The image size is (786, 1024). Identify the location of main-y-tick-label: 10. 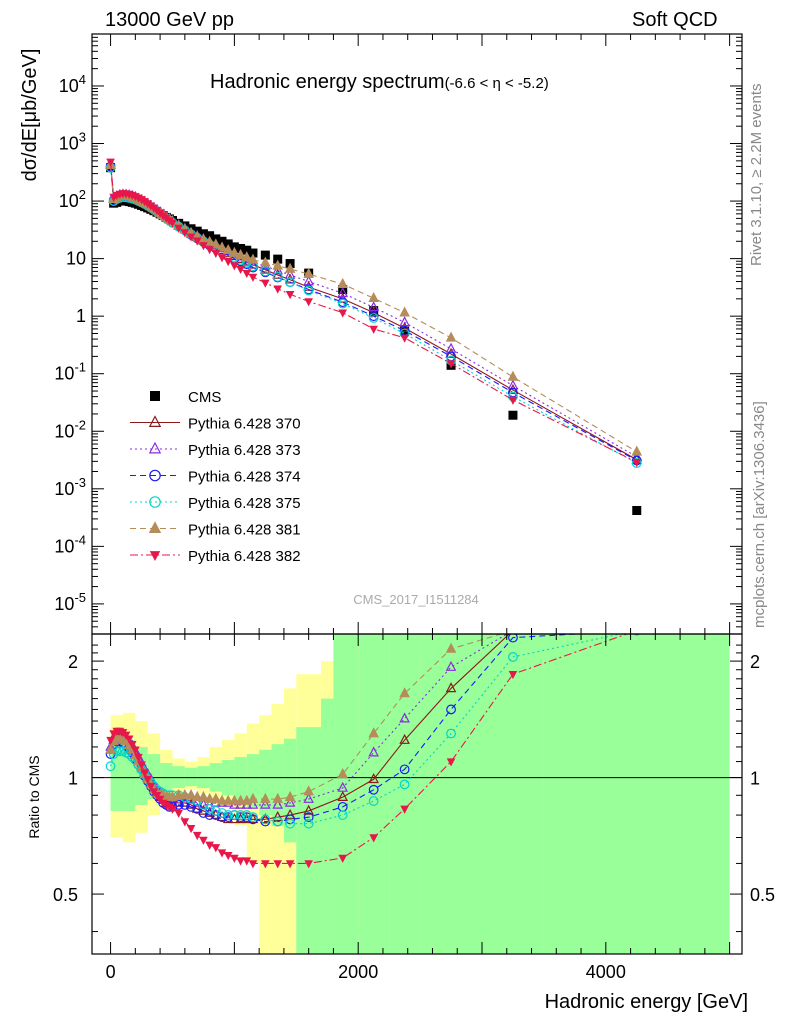
(76, 259).